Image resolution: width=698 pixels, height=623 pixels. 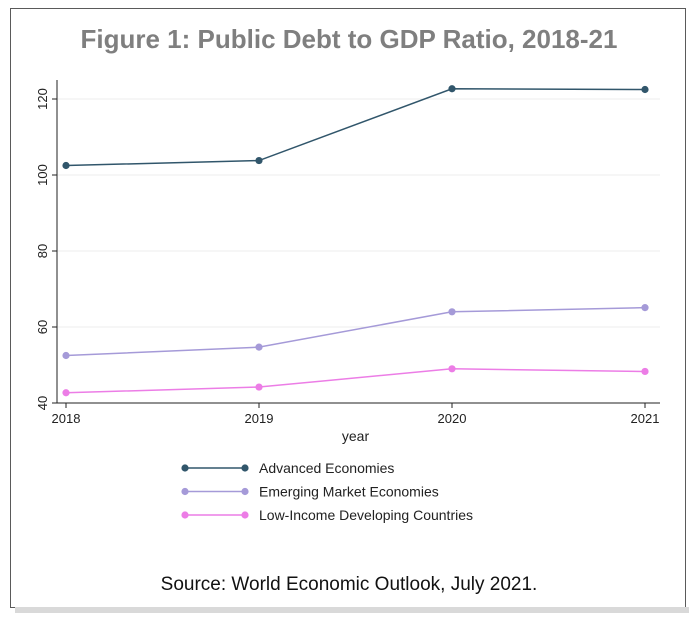 I want to click on y-tick-label: 120, so click(x=42, y=99).